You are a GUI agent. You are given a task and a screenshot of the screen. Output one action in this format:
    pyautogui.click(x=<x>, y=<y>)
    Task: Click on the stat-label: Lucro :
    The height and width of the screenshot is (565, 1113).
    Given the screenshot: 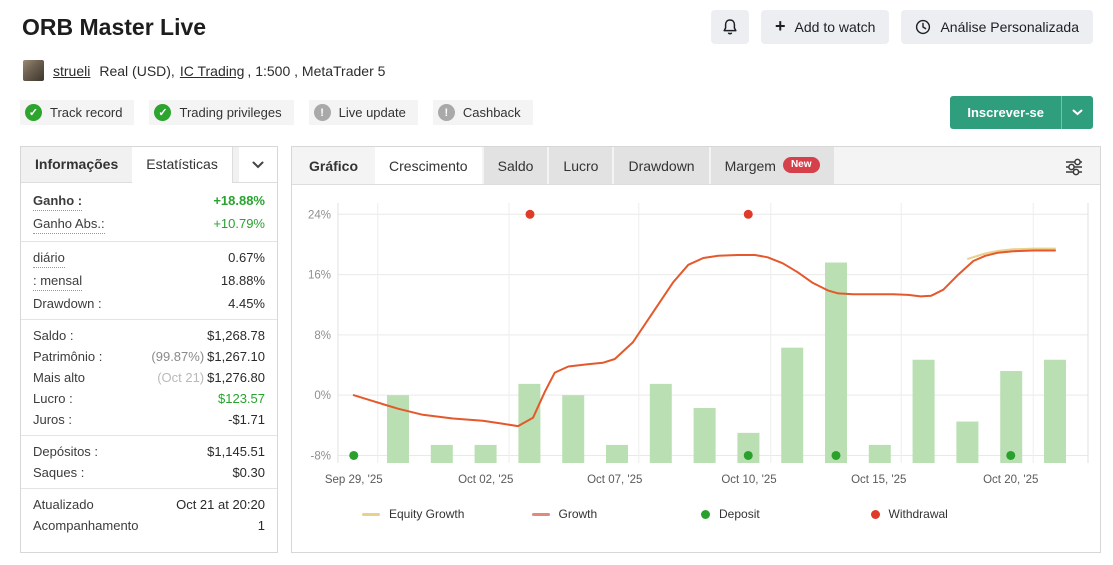 What is the action you would take?
    pyautogui.click(x=53, y=398)
    